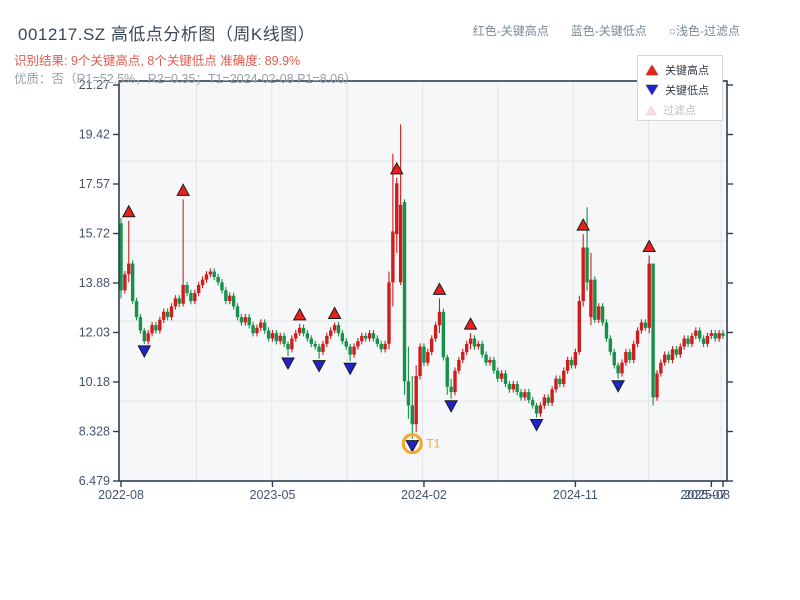 The height and width of the screenshot is (600, 800). Describe the element at coordinates (94, 85) in the screenshot. I see `y-axis-label: 21.27` at that location.